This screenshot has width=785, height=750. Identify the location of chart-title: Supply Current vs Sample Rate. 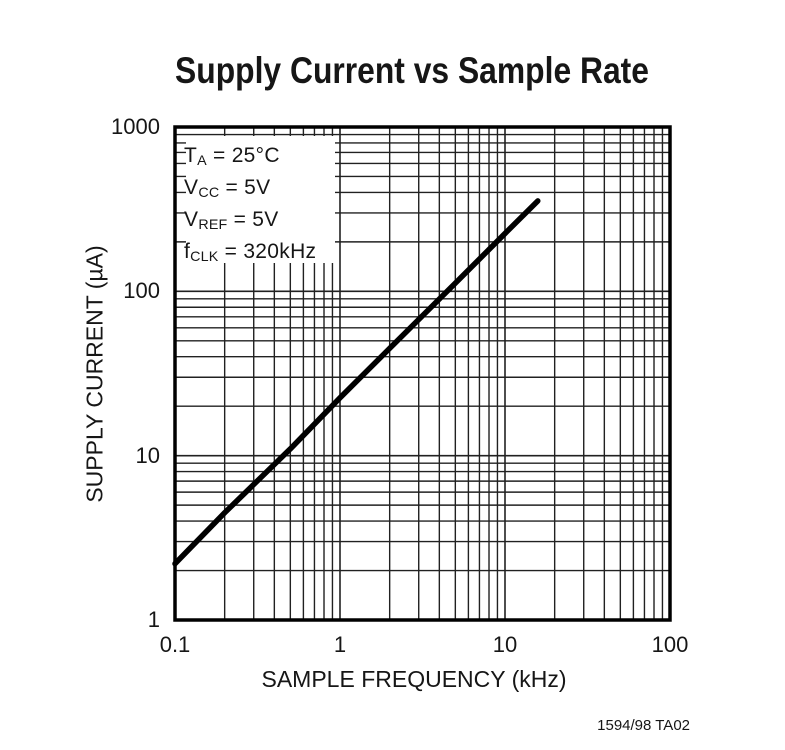
(412, 70).